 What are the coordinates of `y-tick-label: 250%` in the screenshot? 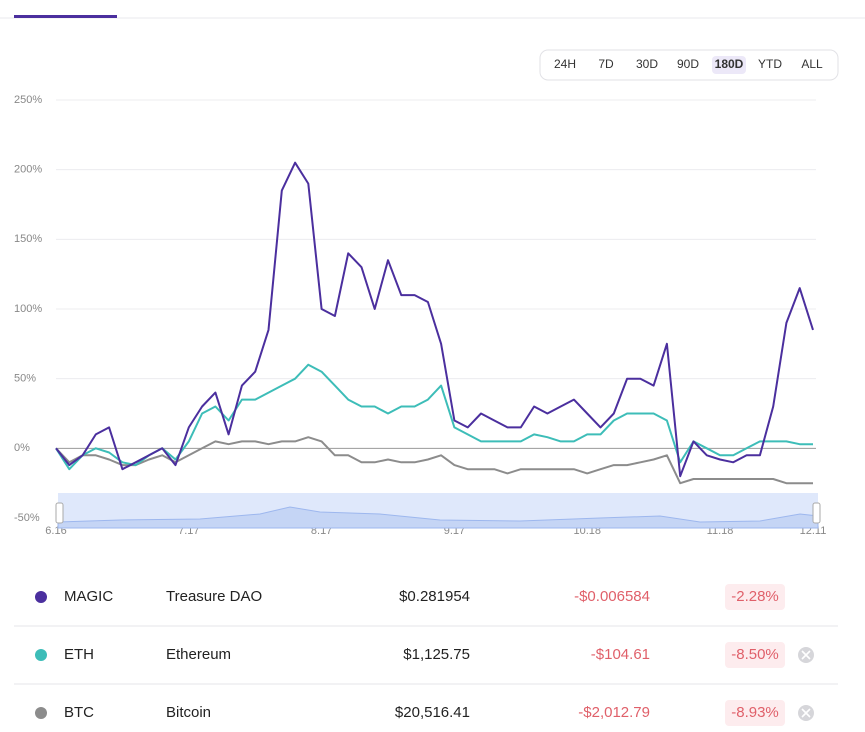 It's located at (28, 100).